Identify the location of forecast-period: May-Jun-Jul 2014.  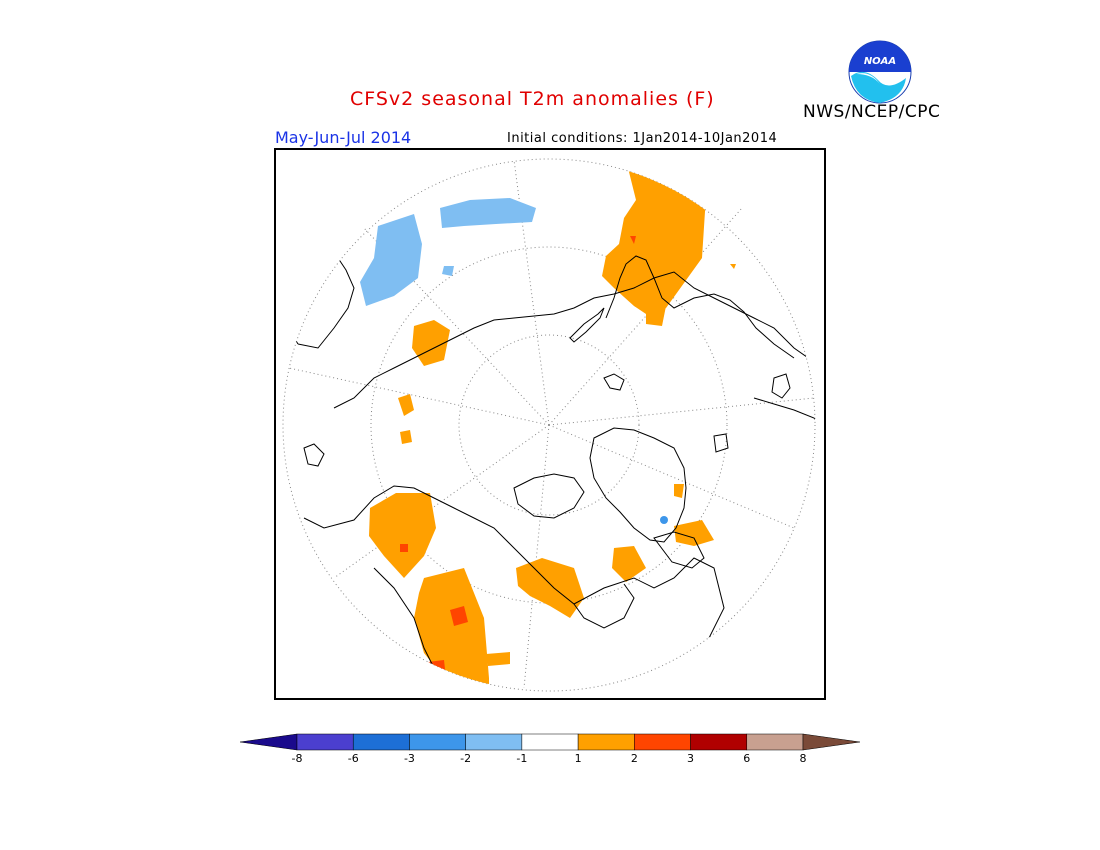
(343, 137).